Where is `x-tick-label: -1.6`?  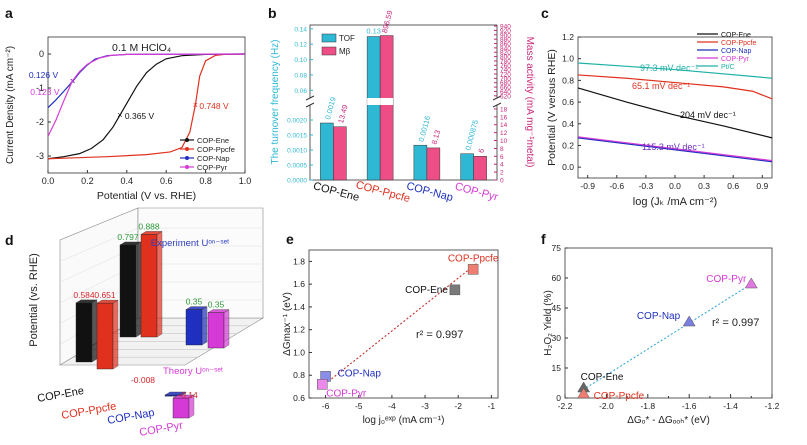
x-tick-label: -1.6 is located at coordinates (689, 406).